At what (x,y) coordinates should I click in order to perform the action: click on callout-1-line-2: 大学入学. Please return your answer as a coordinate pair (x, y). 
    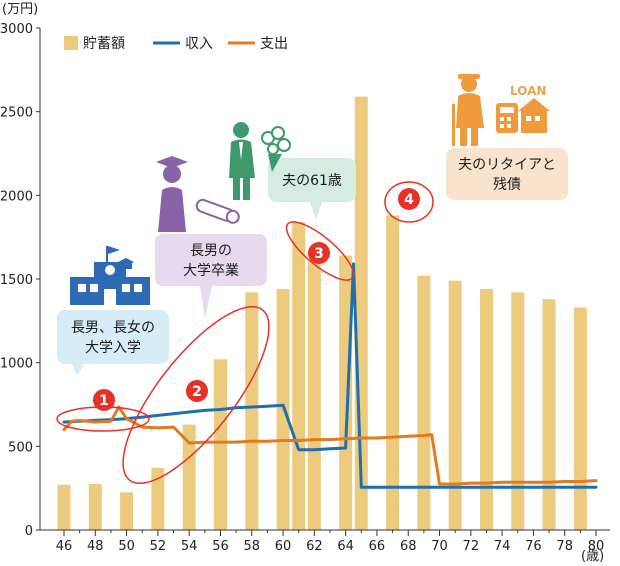
    Looking at the image, I should click on (113, 348).